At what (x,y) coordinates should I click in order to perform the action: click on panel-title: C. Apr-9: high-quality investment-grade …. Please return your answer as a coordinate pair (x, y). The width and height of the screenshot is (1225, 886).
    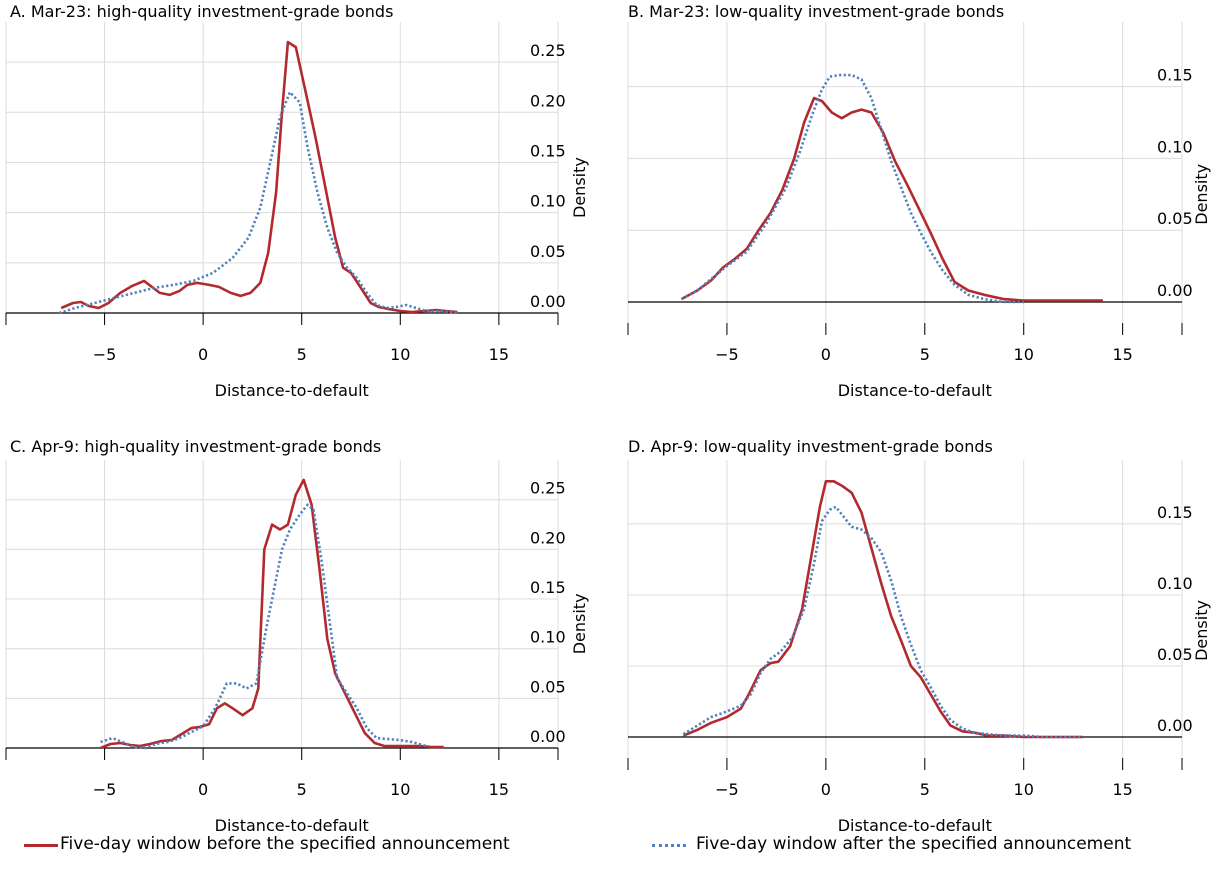
    Looking at the image, I should click on (196, 446).